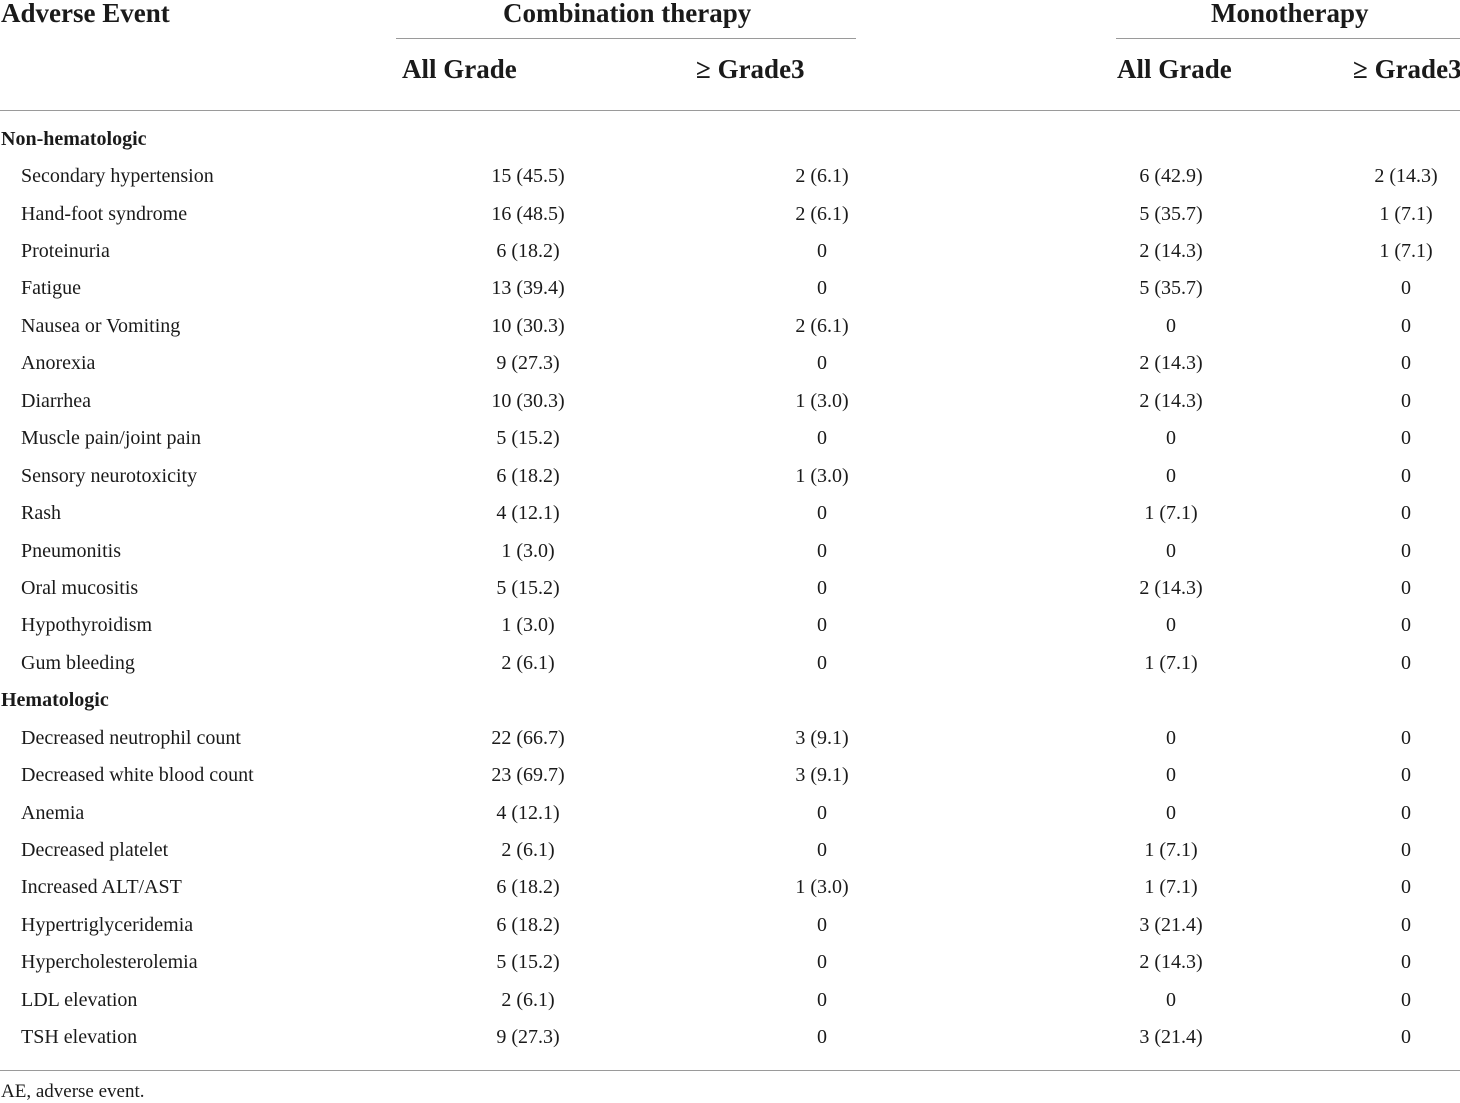 Image resolution: width=1460 pixels, height=1103 pixels. What do you see at coordinates (1171, 176) in the screenshot?
I see `value-cell: 6 (42.9)` at bounding box center [1171, 176].